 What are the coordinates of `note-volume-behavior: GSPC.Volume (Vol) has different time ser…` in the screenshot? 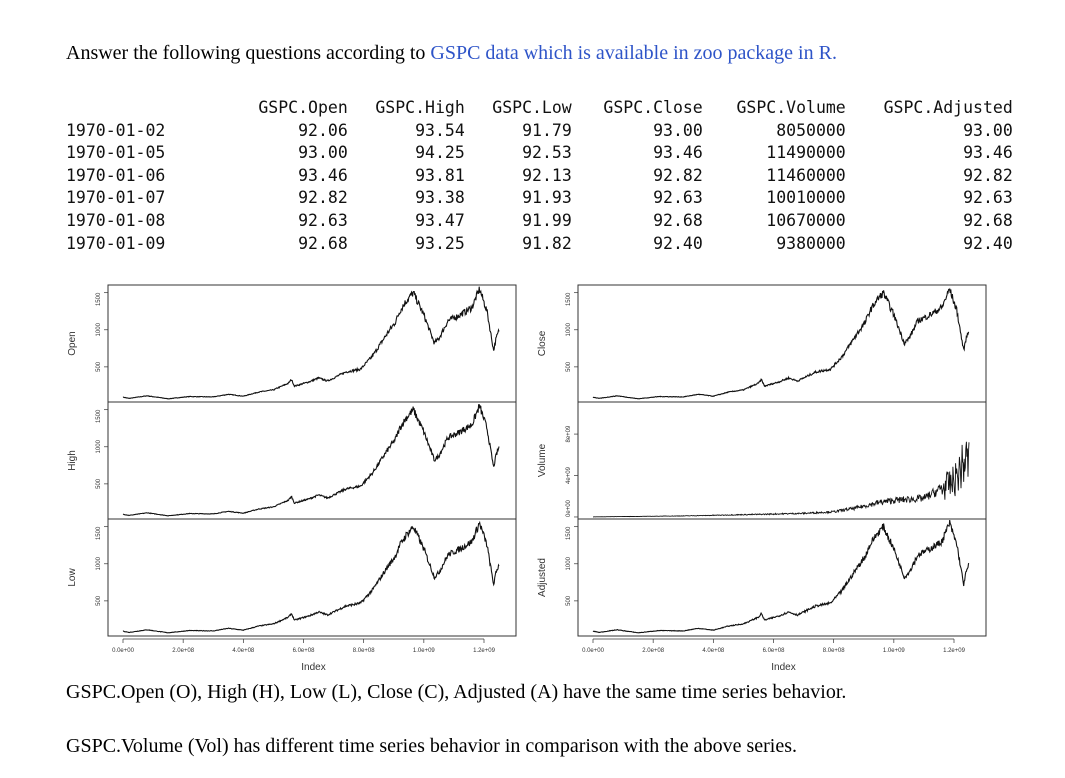 It's located at (431, 746).